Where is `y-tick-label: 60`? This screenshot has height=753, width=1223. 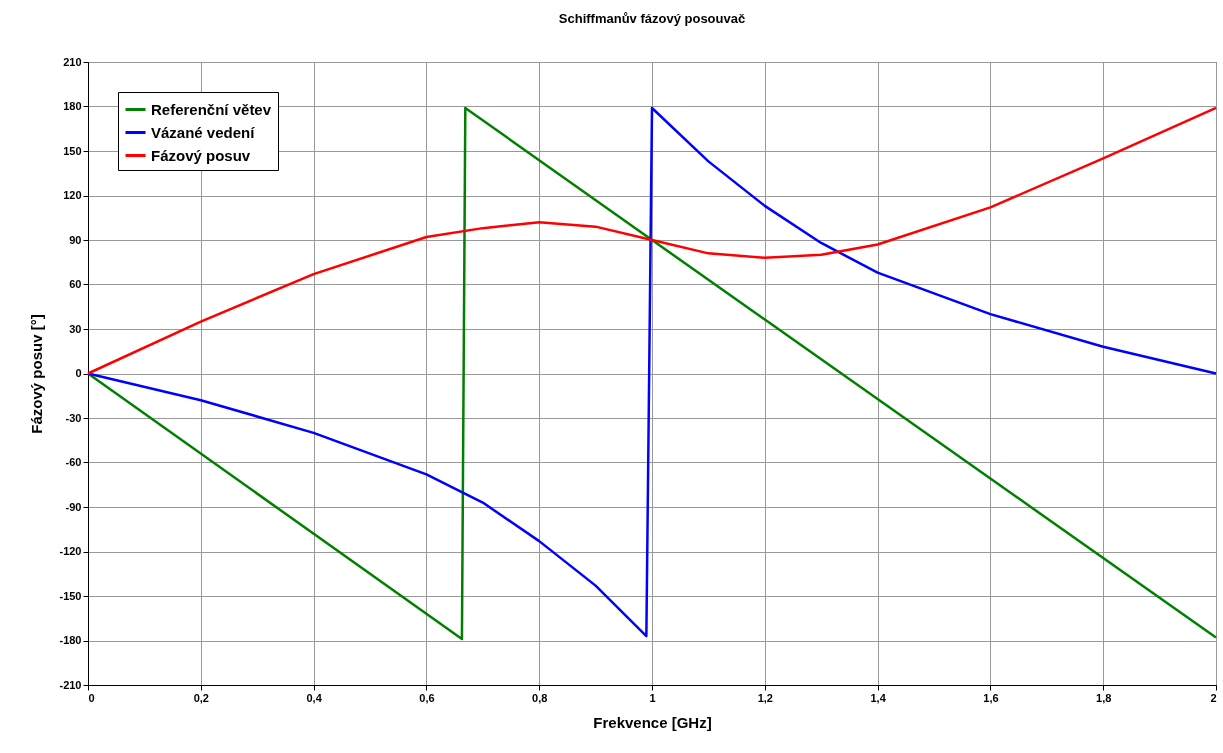 y-tick-label: 60 is located at coordinates (75, 284).